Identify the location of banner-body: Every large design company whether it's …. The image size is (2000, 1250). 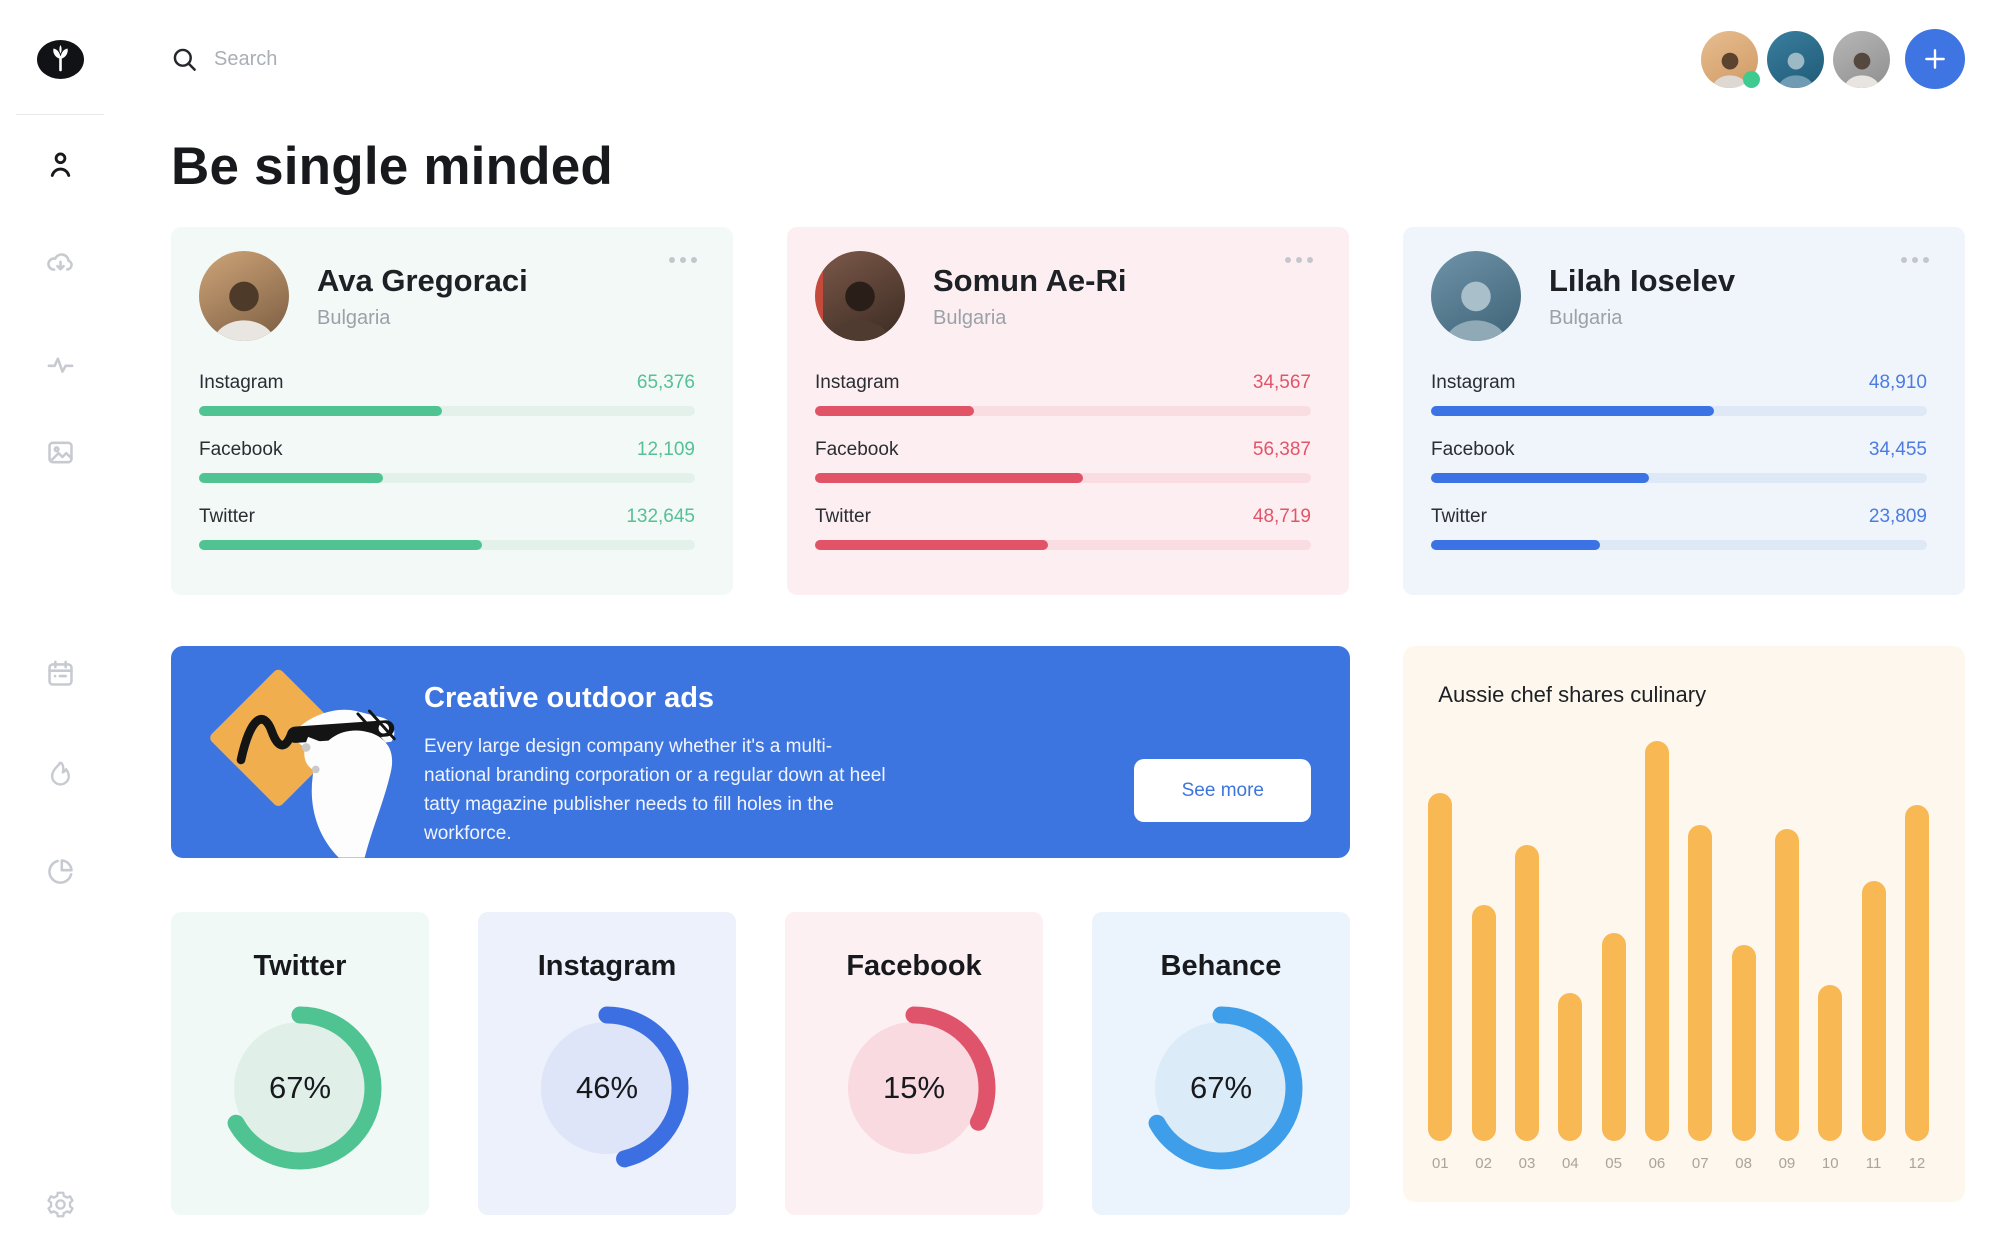
(655, 790).